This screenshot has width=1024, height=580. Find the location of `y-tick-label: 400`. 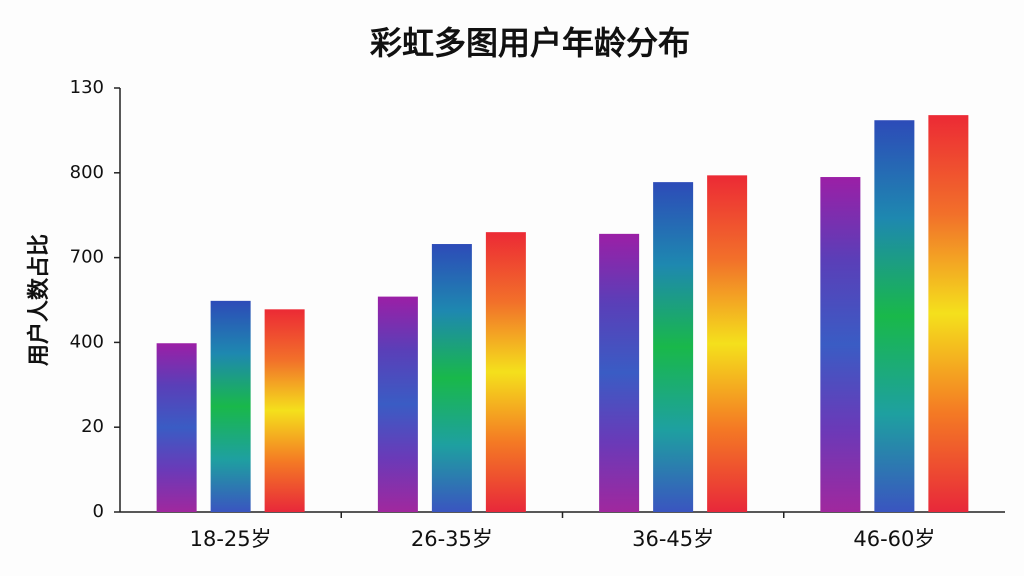

y-tick-label: 400 is located at coordinates (87, 341).